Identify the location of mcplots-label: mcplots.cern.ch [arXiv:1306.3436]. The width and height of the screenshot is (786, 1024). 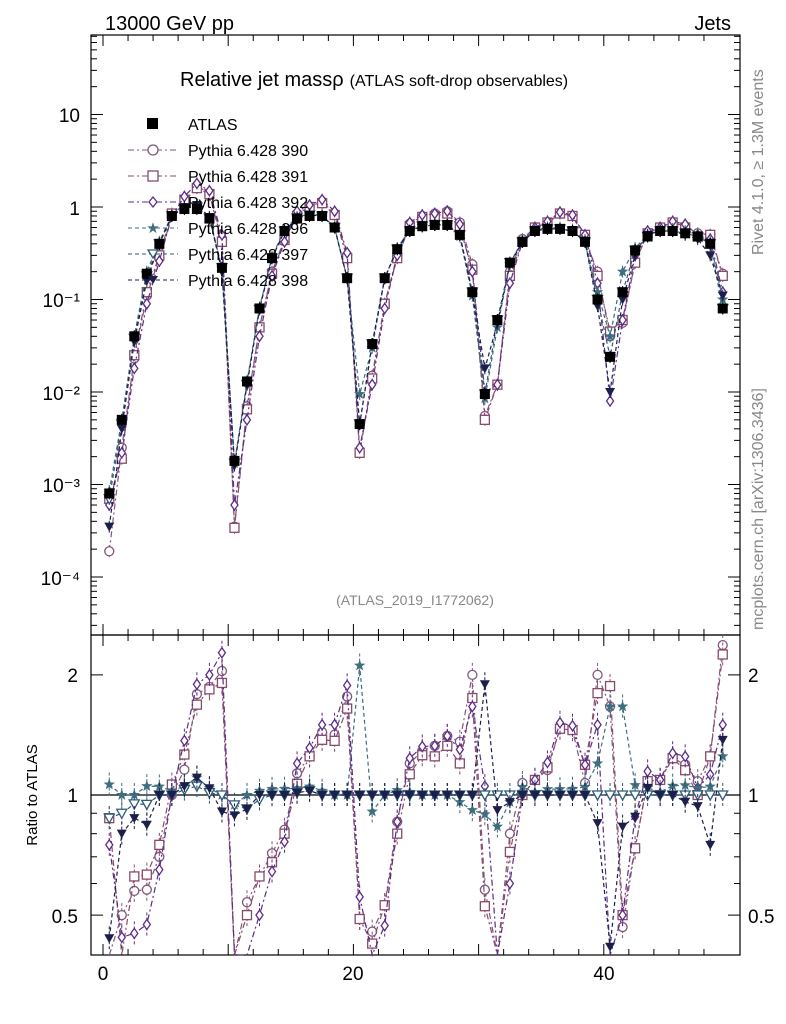
(758, 509).